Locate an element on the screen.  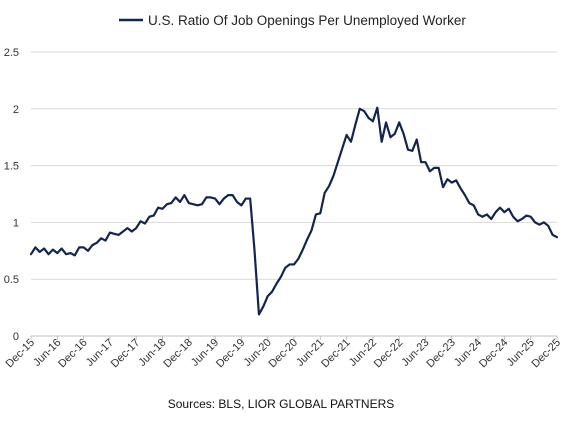
x-axis-tick-marks is located at coordinates (294, 338).